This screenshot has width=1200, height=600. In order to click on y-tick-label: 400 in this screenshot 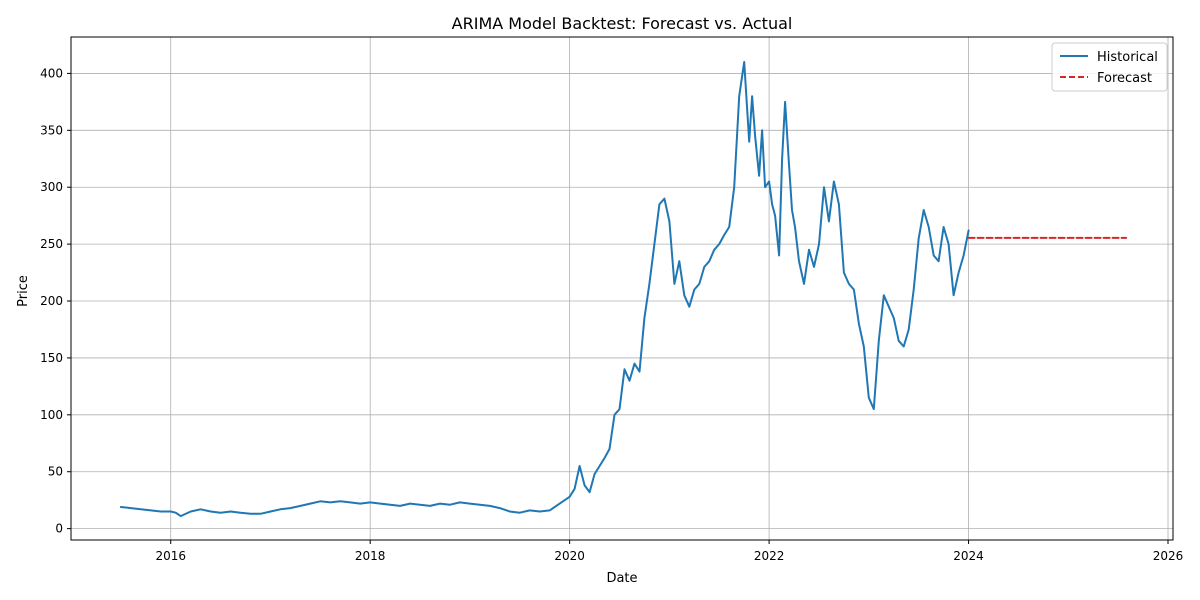, I will do `click(51, 73)`.